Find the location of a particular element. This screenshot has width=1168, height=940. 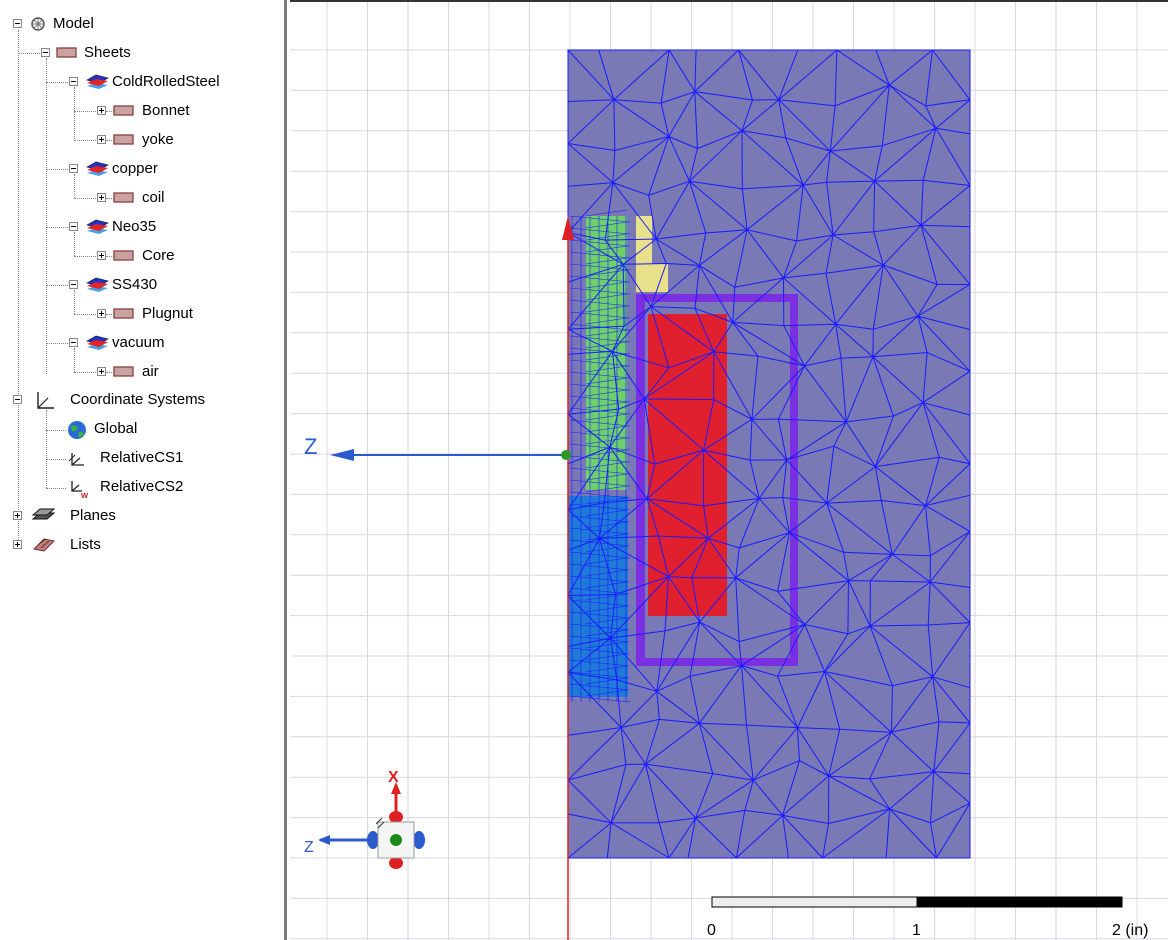

coordinate-systems-toggle is located at coordinates (17, 399).